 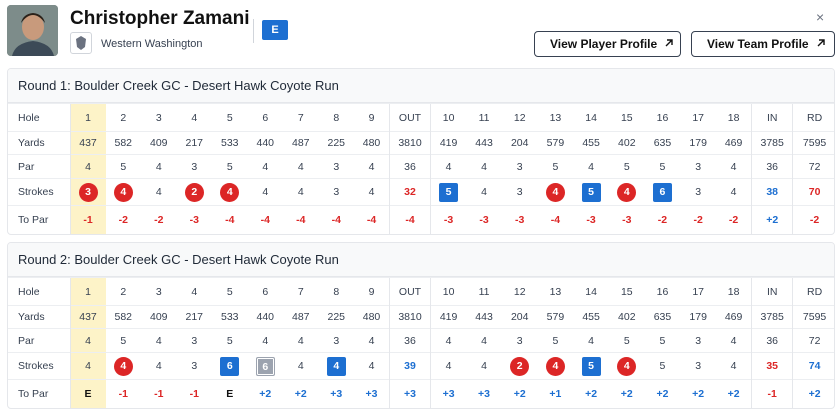 I want to click on player-profile-button: View Player Profile, so click(x=607, y=44).